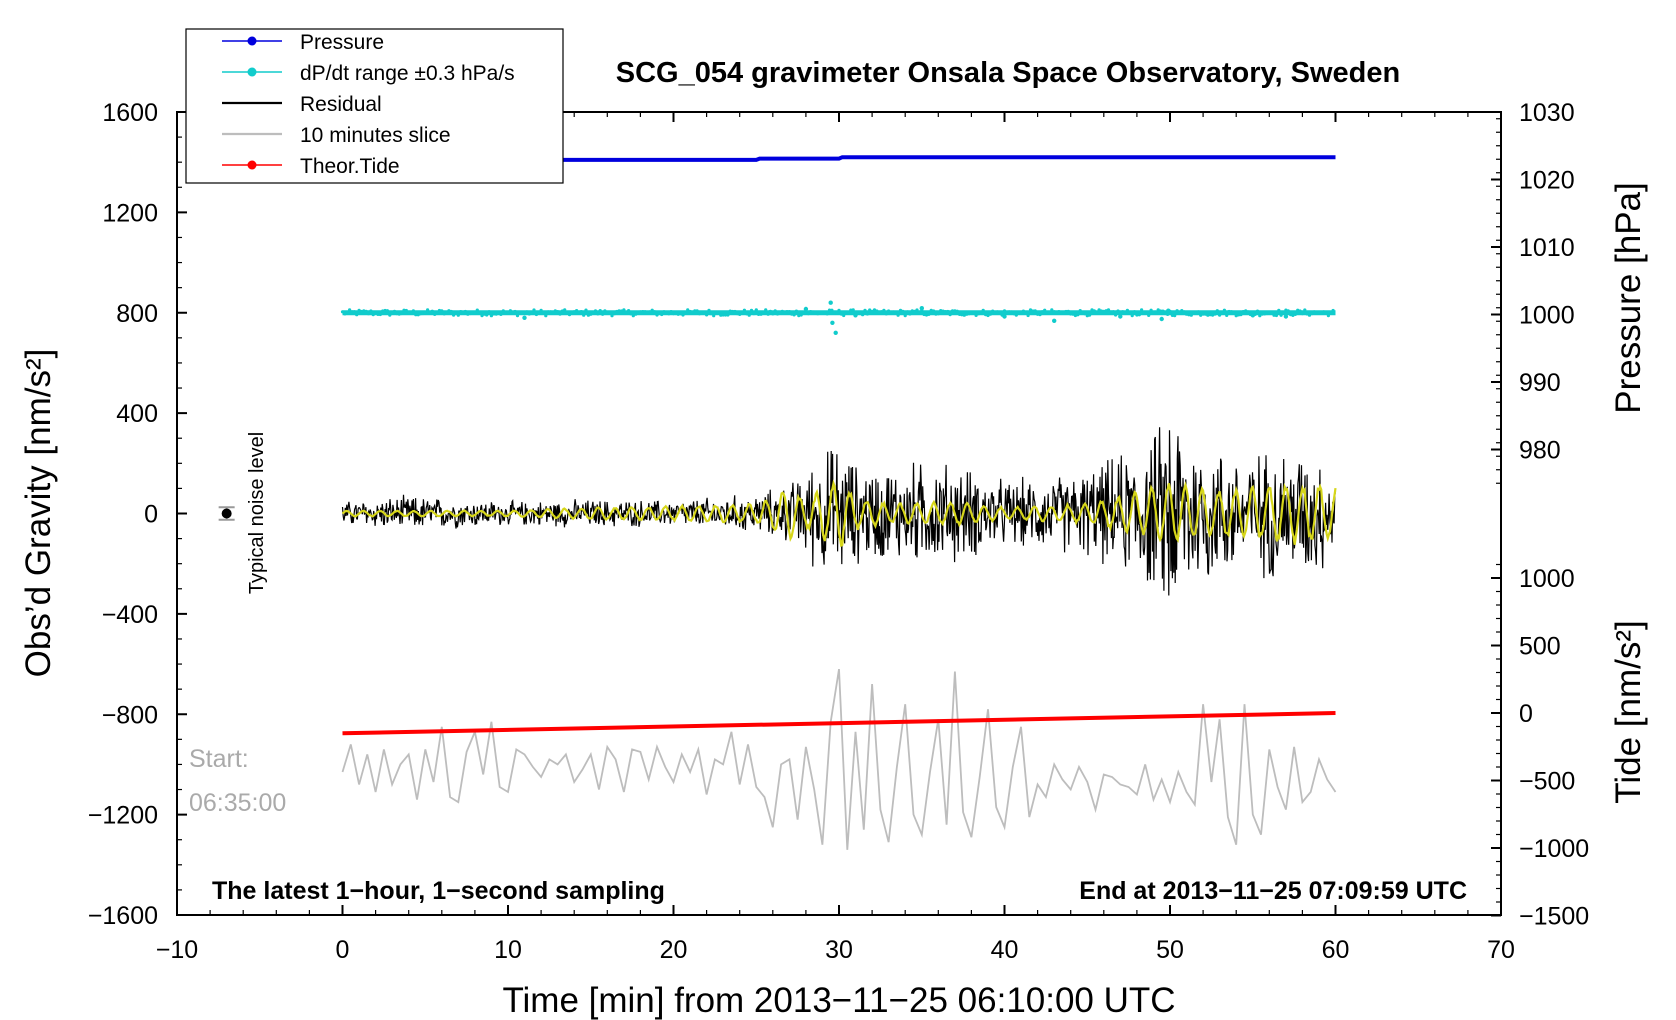 The width and height of the screenshot is (1676, 1020). What do you see at coordinates (1540, 747) in the screenshot?
I see `y-axis-tide: −1500 −1000 −500 0 500 1000` at bounding box center [1540, 747].